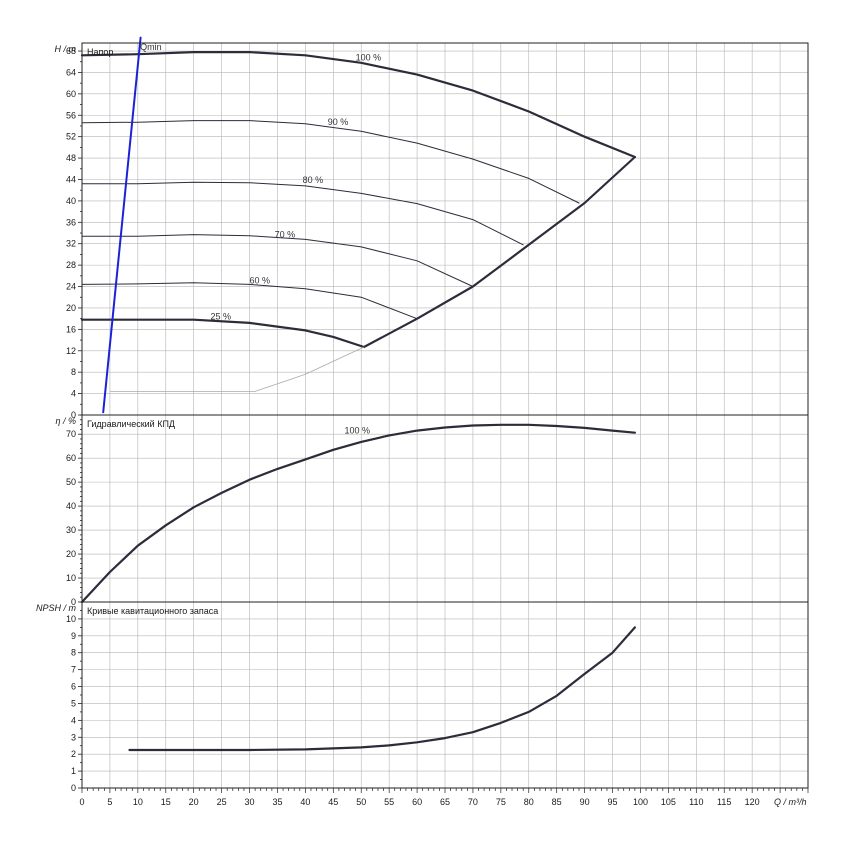 The image size is (850, 850). Describe the element at coordinates (361, 802) in the screenshot. I see `x-tick-label-50: 50` at that location.